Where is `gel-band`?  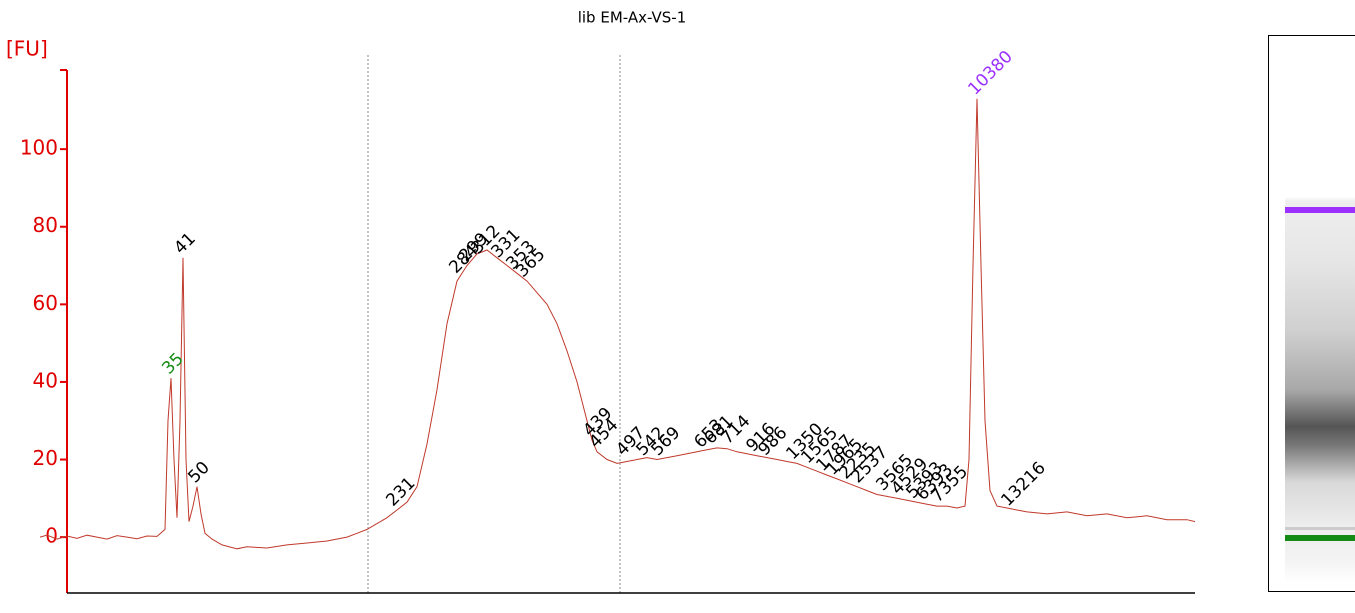 gel-band is located at coordinates (1320, 528).